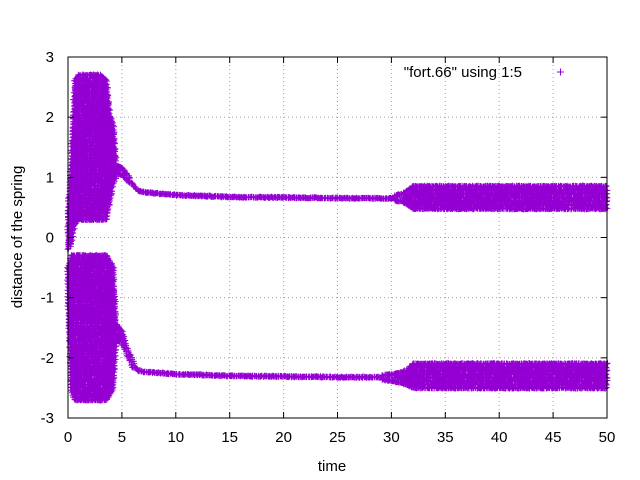 The height and width of the screenshot is (480, 640). I want to click on legend: "fort.66" using 1:5, so click(484, 72).